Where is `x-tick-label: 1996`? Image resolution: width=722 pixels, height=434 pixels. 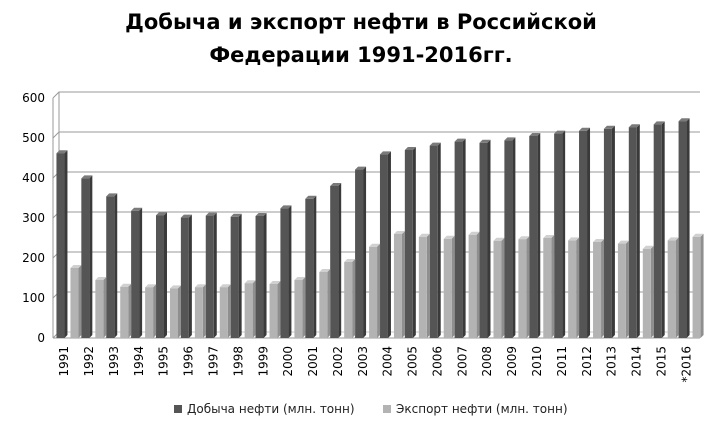 x-tick-label: 1996 is located at coordinates (189, 361).